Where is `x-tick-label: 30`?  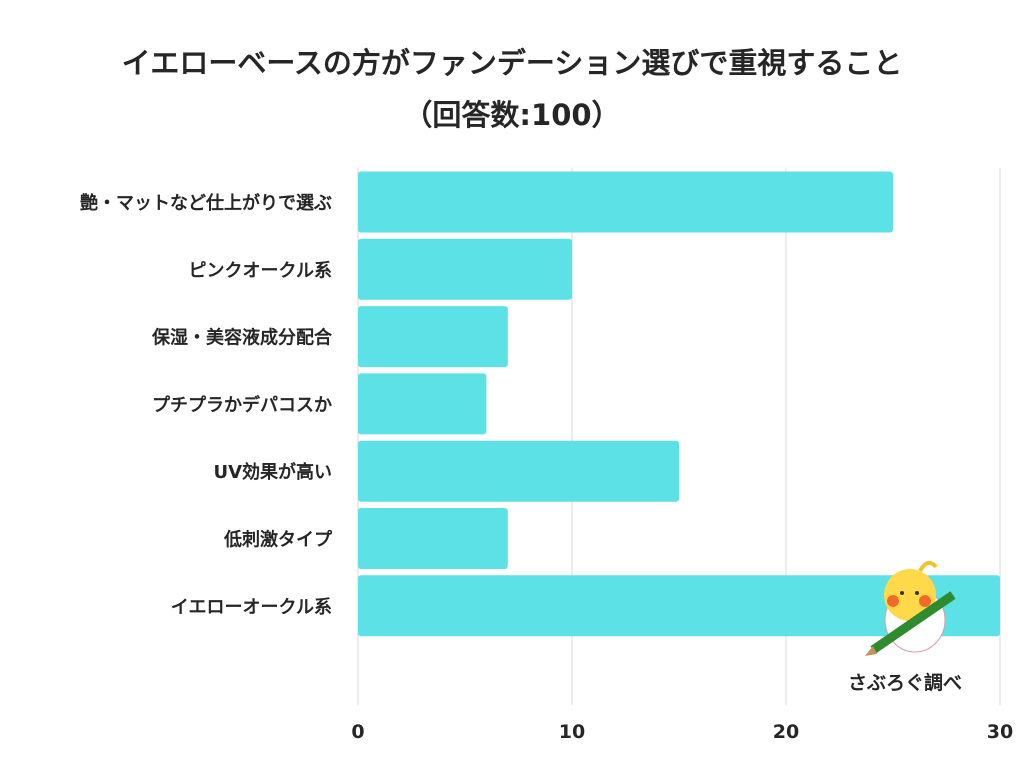 x-tick-label: 30 is located at coordinates (1000, 732).